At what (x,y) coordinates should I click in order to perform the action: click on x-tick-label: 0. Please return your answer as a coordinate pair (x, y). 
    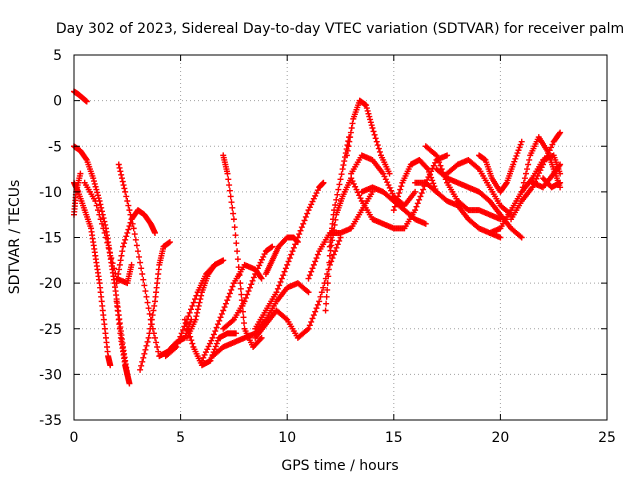
    Looking at the image, I should click on (74, 438).